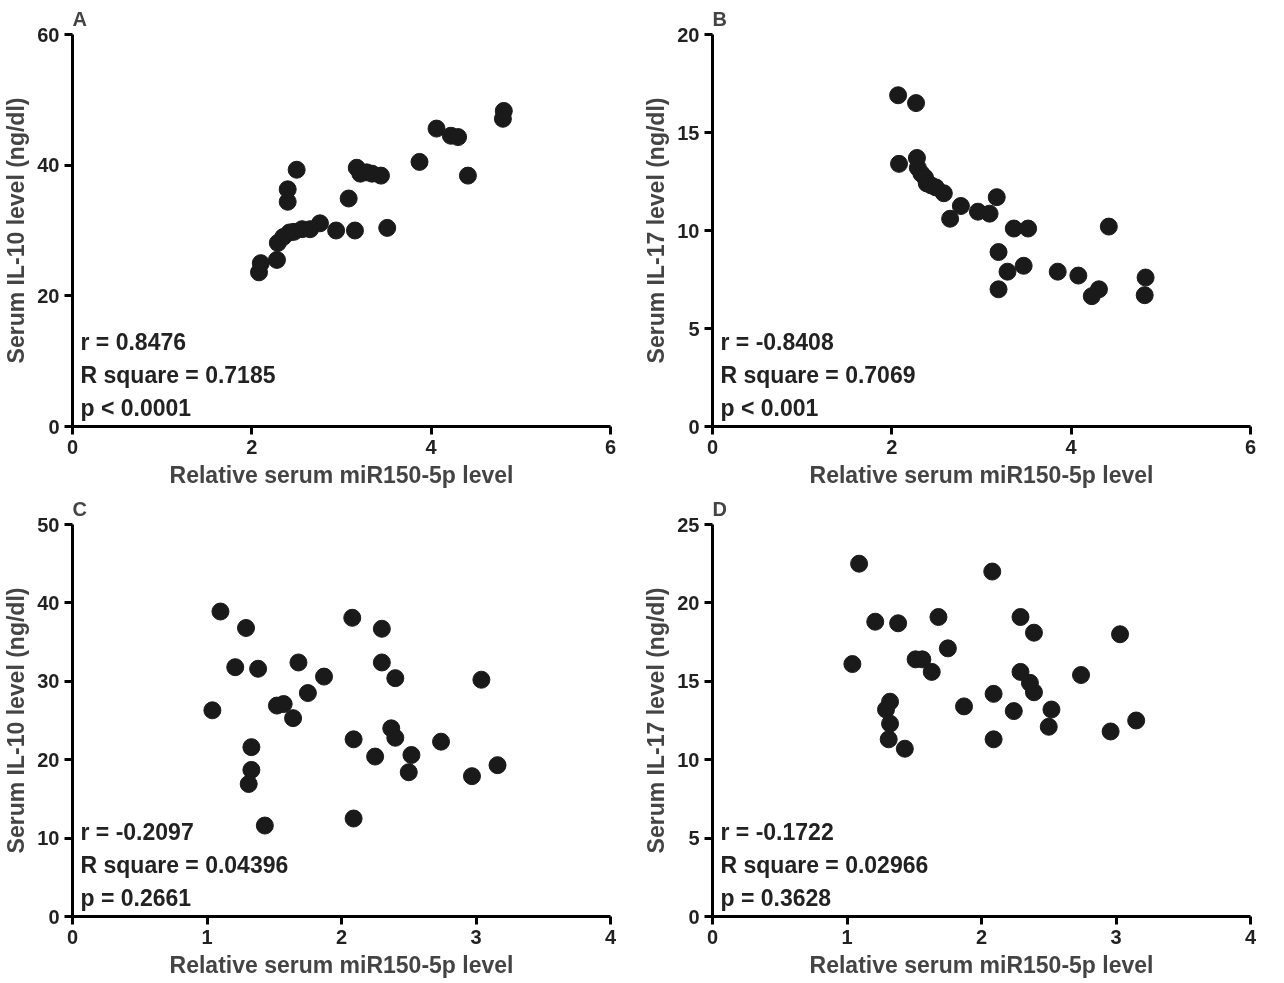 Image resolution: width=1284 pixels, height=983 pixels. What do you see at coordinates (79, 18) in the screenshot?
I see `chart-title: A` at bounding box center [79, 18].